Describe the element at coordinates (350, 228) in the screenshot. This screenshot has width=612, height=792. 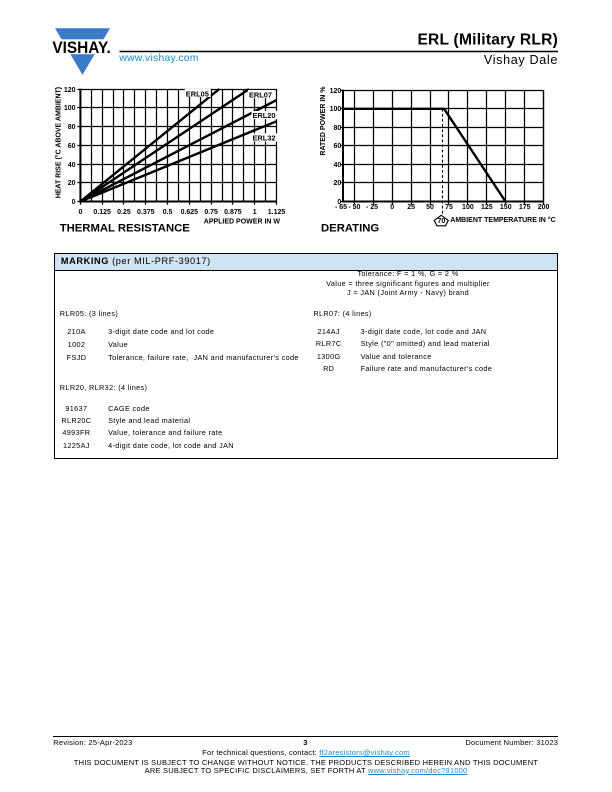
I see `svg-text: DERATING` at that location.